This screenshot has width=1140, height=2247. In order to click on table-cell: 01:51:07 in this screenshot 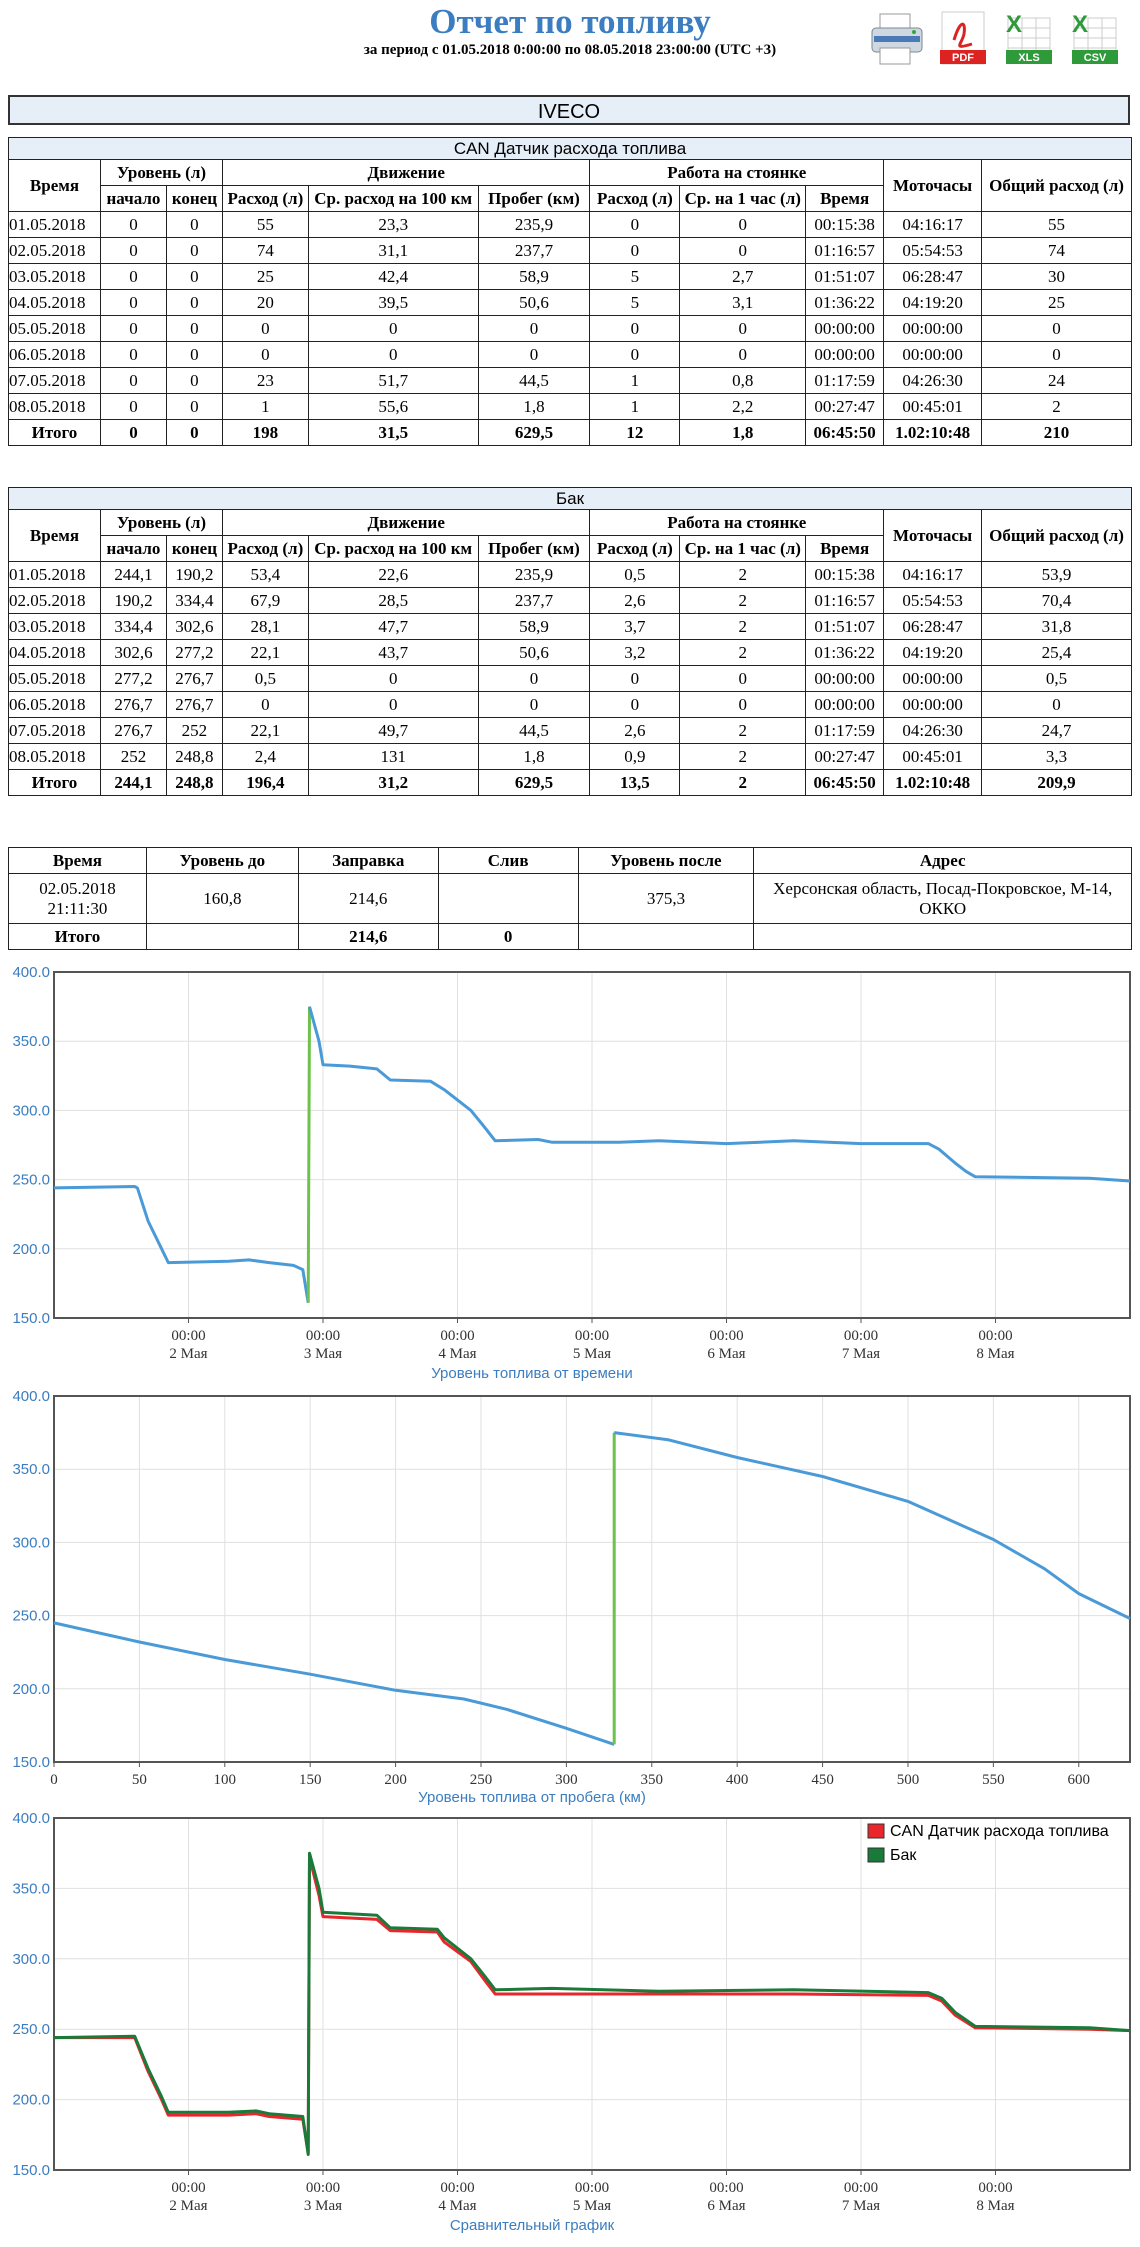, I will do `click(845, 626)`.